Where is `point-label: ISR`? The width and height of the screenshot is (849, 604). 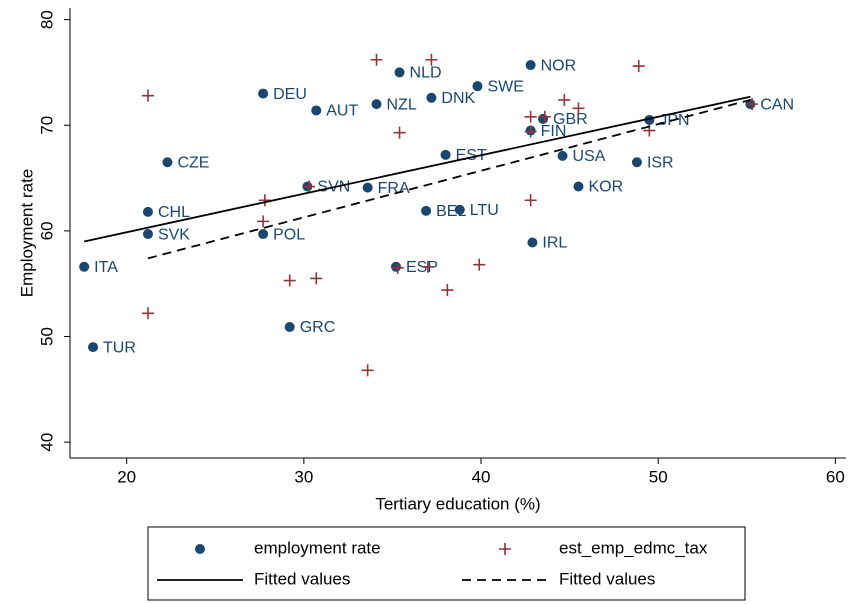 point-label: ISR is located at coordinates (660, 162).